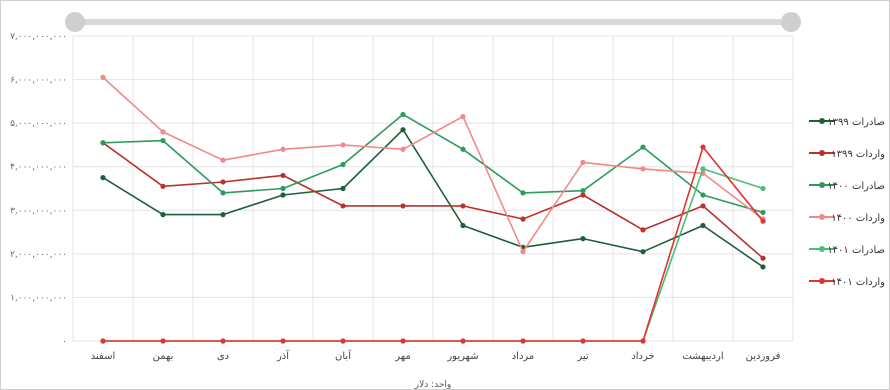  What do you see at coordinates (38, 211) in the screenshot?
I see `y-tick-label: ۳,۰۰۰,۰۰۰,۰۰۰` at bounding box center [38, 211].